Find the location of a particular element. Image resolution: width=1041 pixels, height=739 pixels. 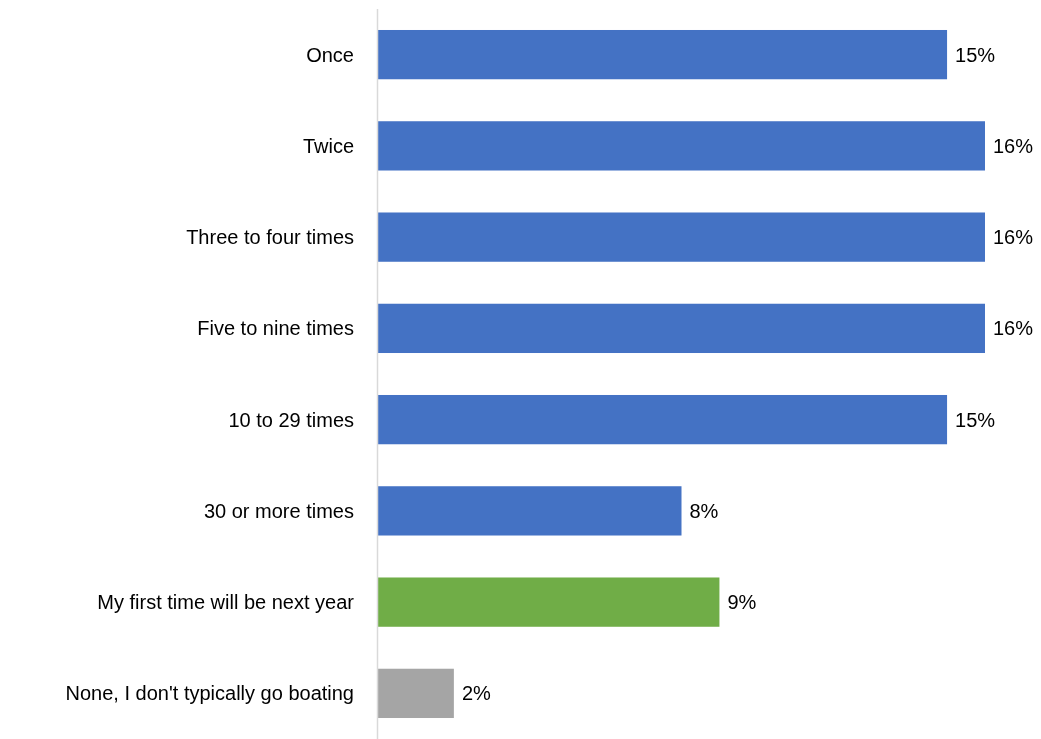

y-tick-label: My first time will be next year is located at coordinates (226, 602).